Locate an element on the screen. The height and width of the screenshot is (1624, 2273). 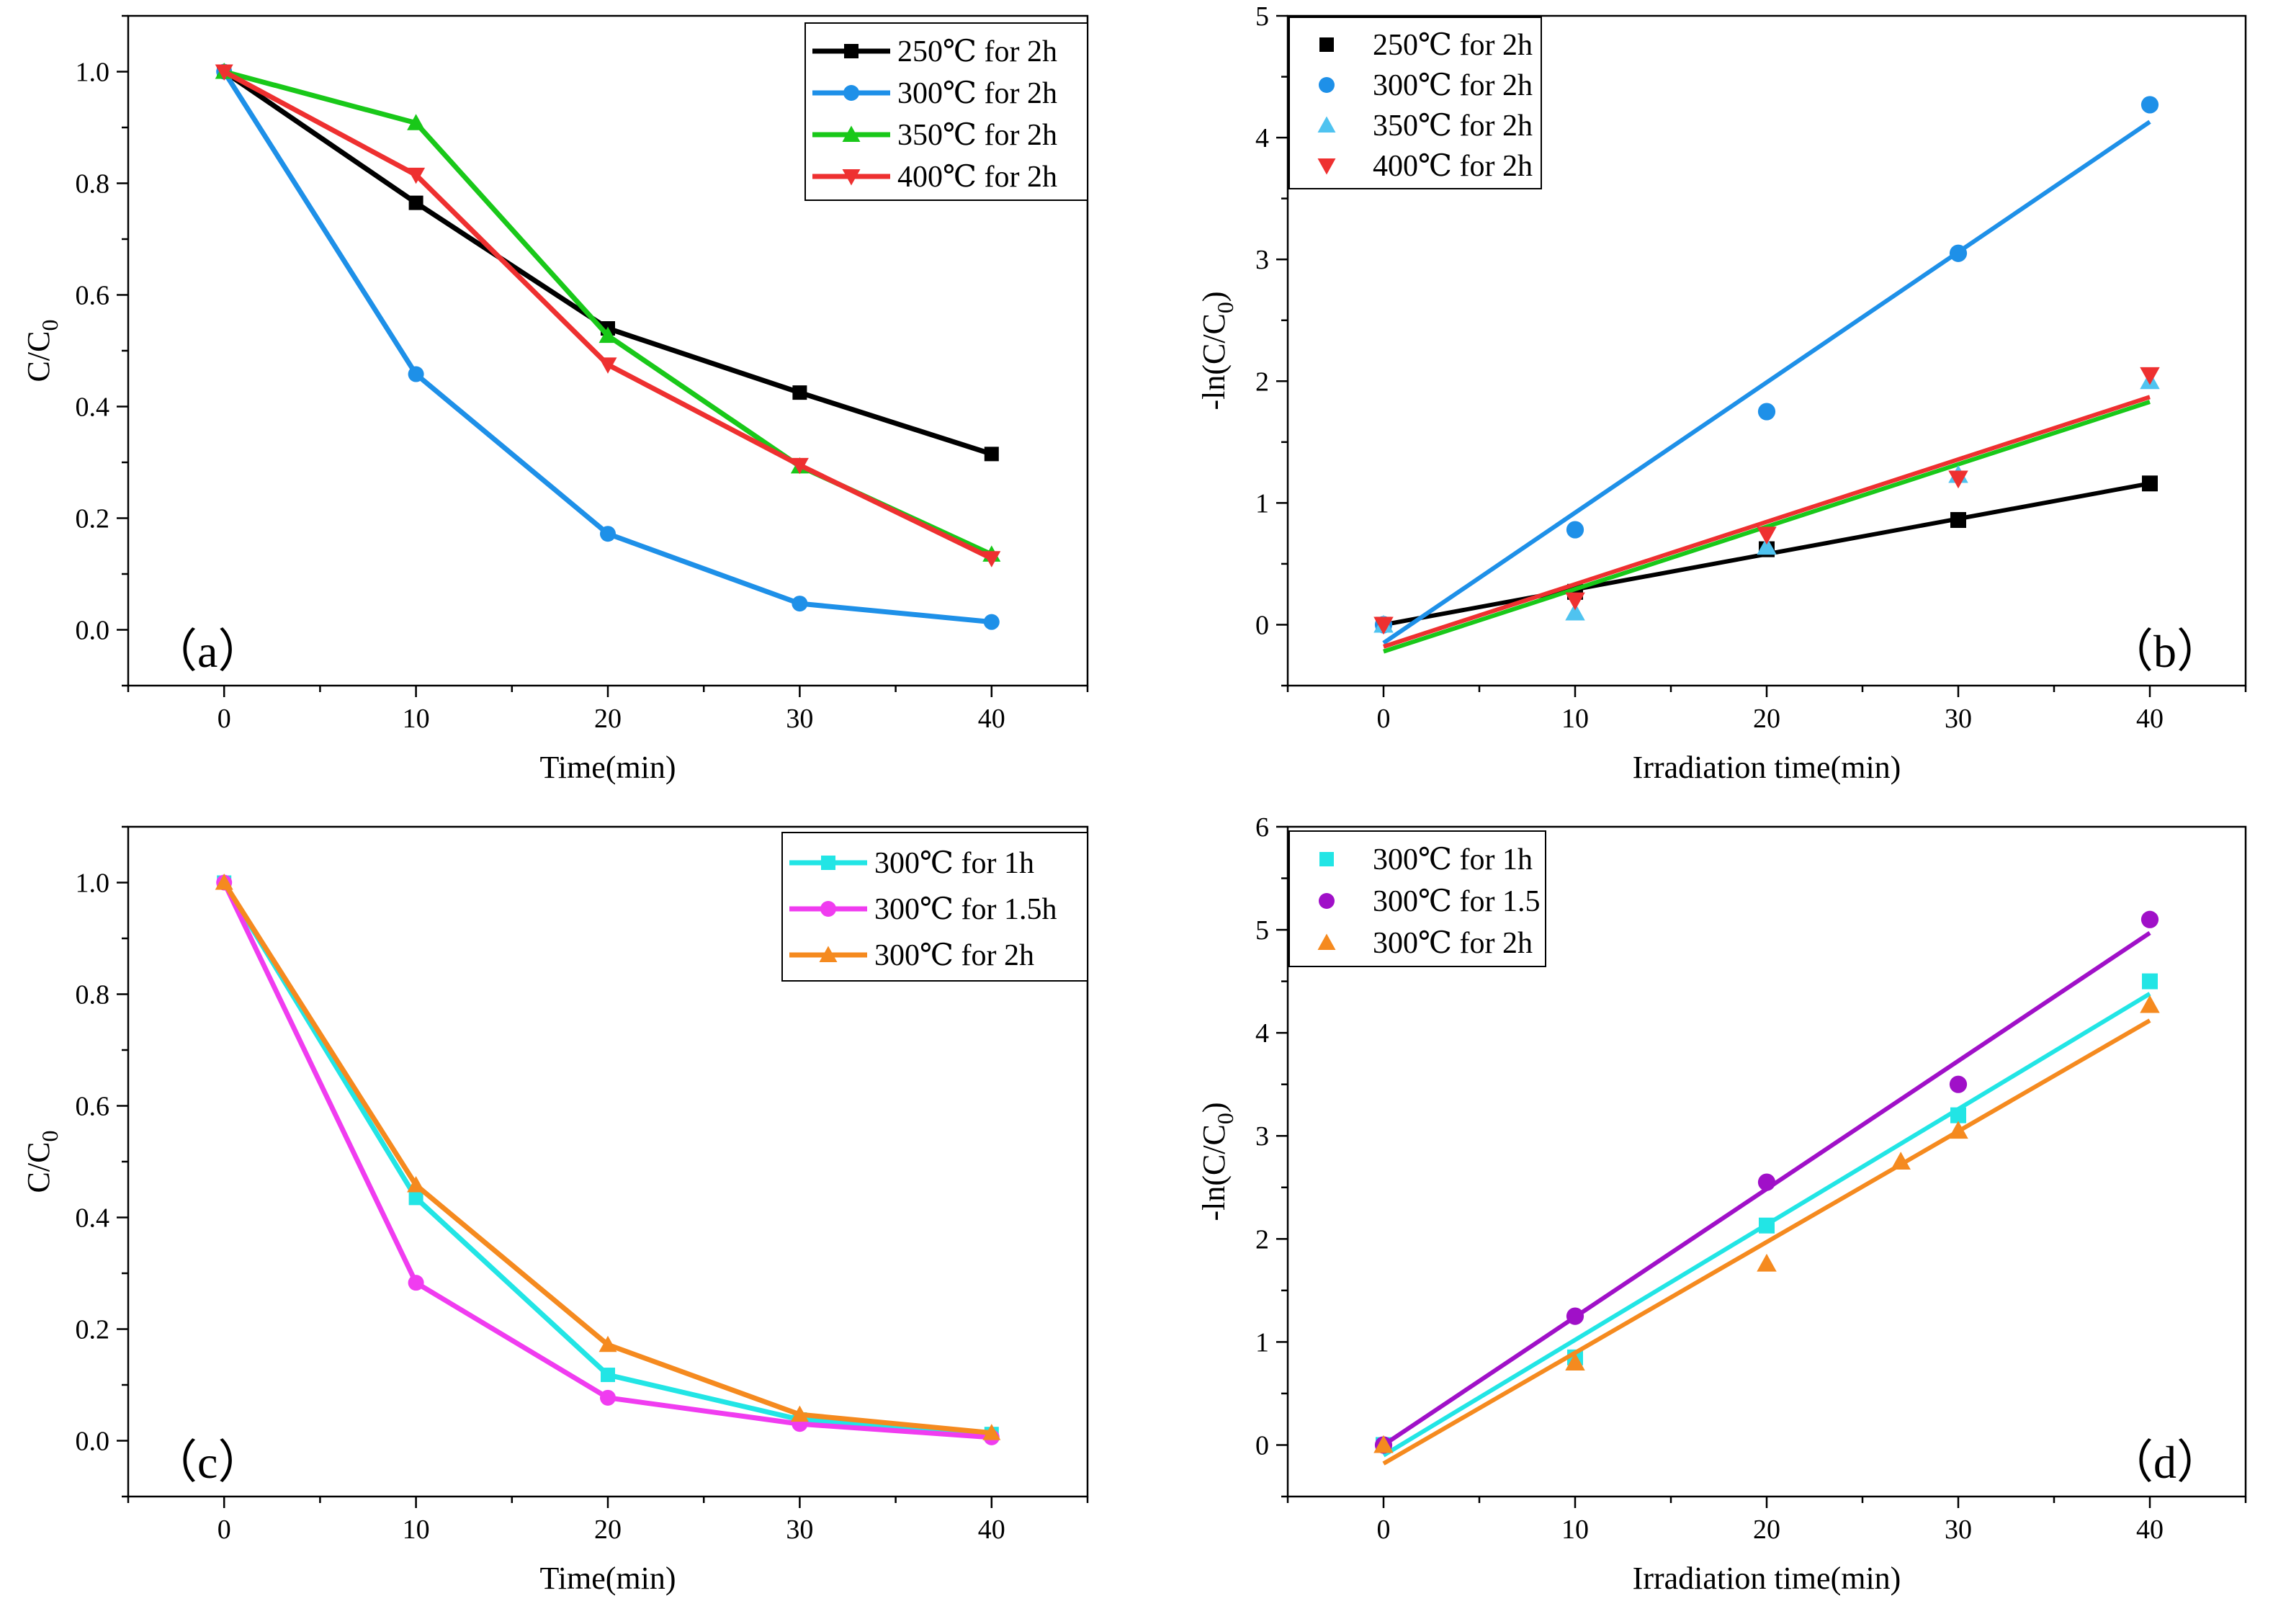
legend: 300℃ for 1h 300℃ for 1.5h 300℃ for 2h is located at coordinates (934, 907).